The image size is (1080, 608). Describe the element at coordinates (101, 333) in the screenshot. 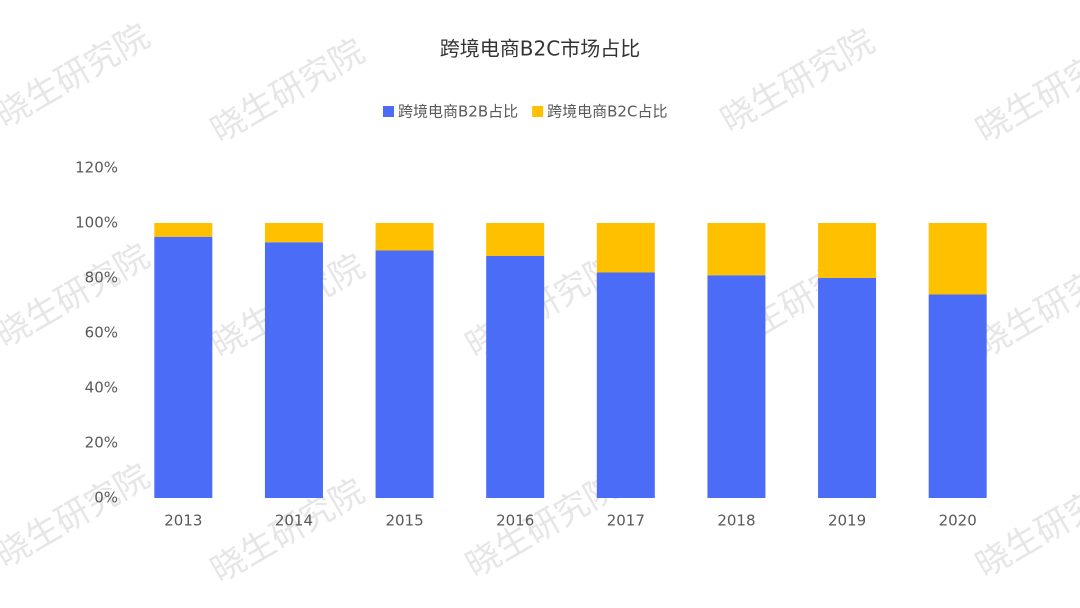

I see `y-tick-label: 60%` at that location.